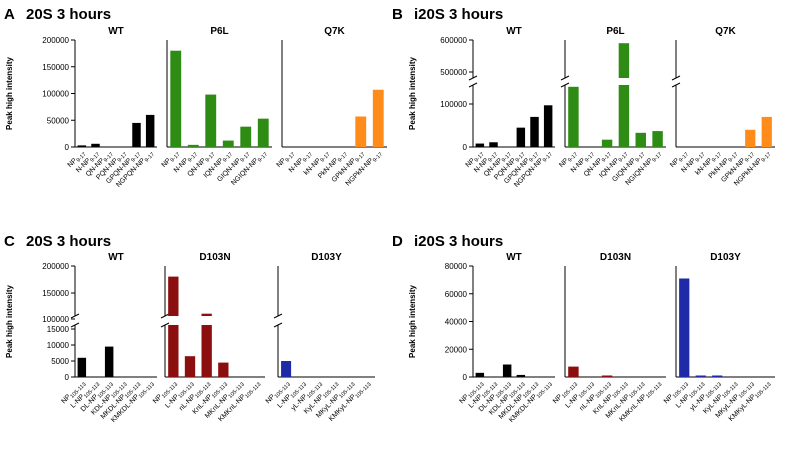  What do you see at coordinates (214, 257) in the screenshot?
I see `group-title: D103N` at bounding box center [214, 257].